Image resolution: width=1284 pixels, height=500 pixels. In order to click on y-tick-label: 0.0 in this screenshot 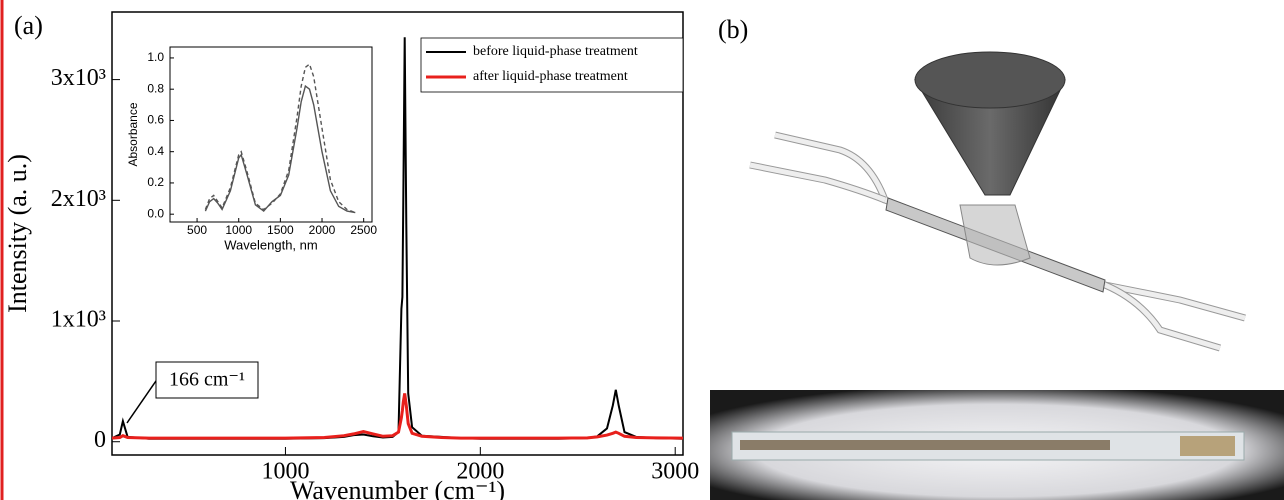, I will do `click(155, 213)`.